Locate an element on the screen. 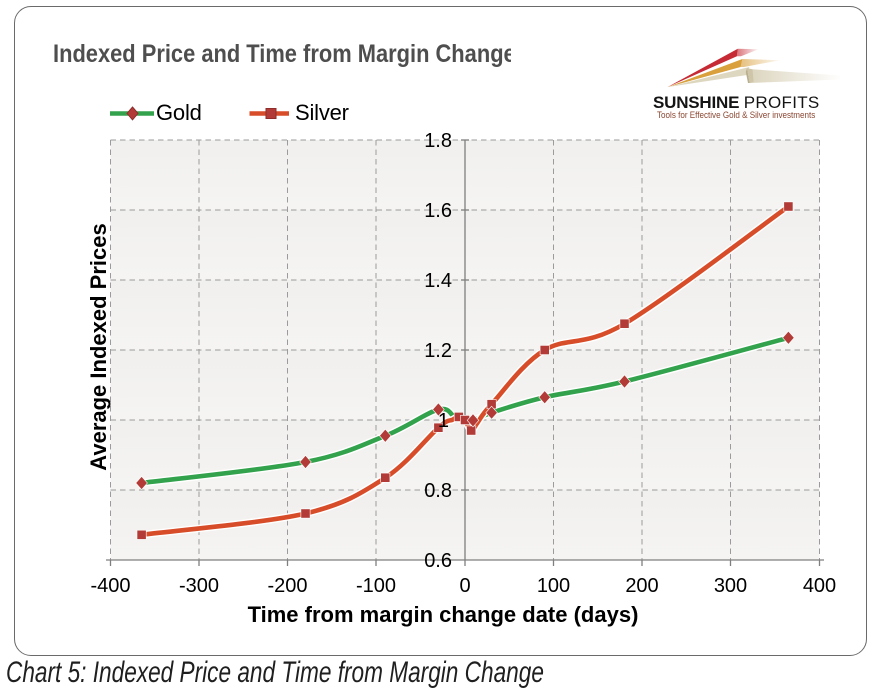  svg-text: 300 is located at coordinates (730, 586).